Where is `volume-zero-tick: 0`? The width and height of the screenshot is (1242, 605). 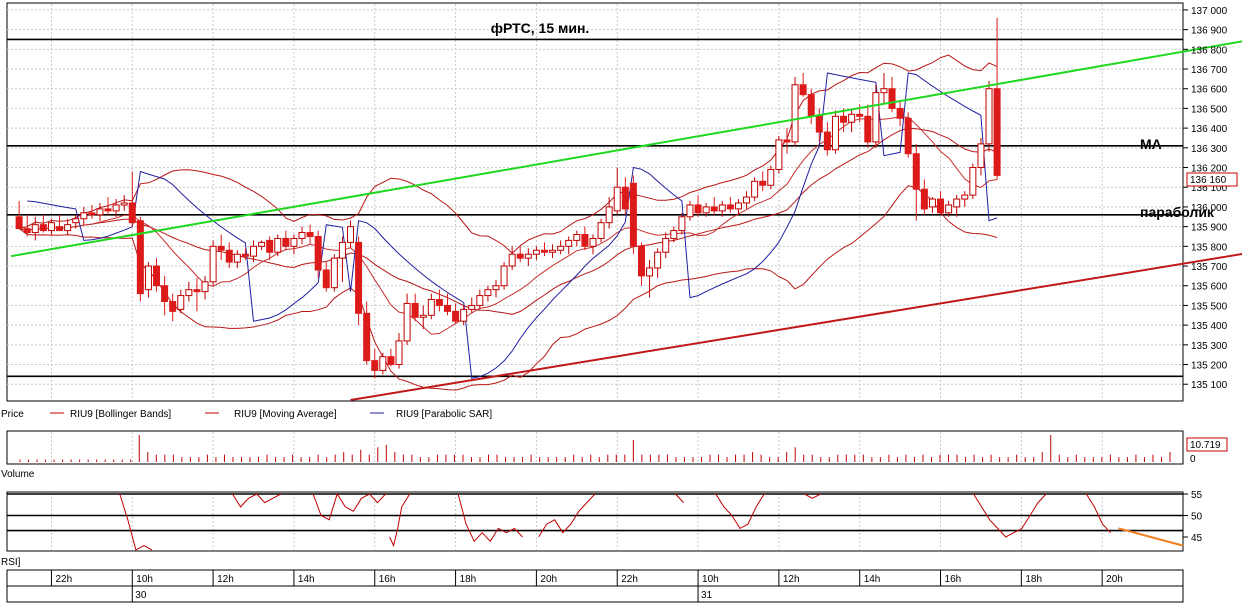
volume-zero-tick: 0 is located at coordinates (1193, 459).